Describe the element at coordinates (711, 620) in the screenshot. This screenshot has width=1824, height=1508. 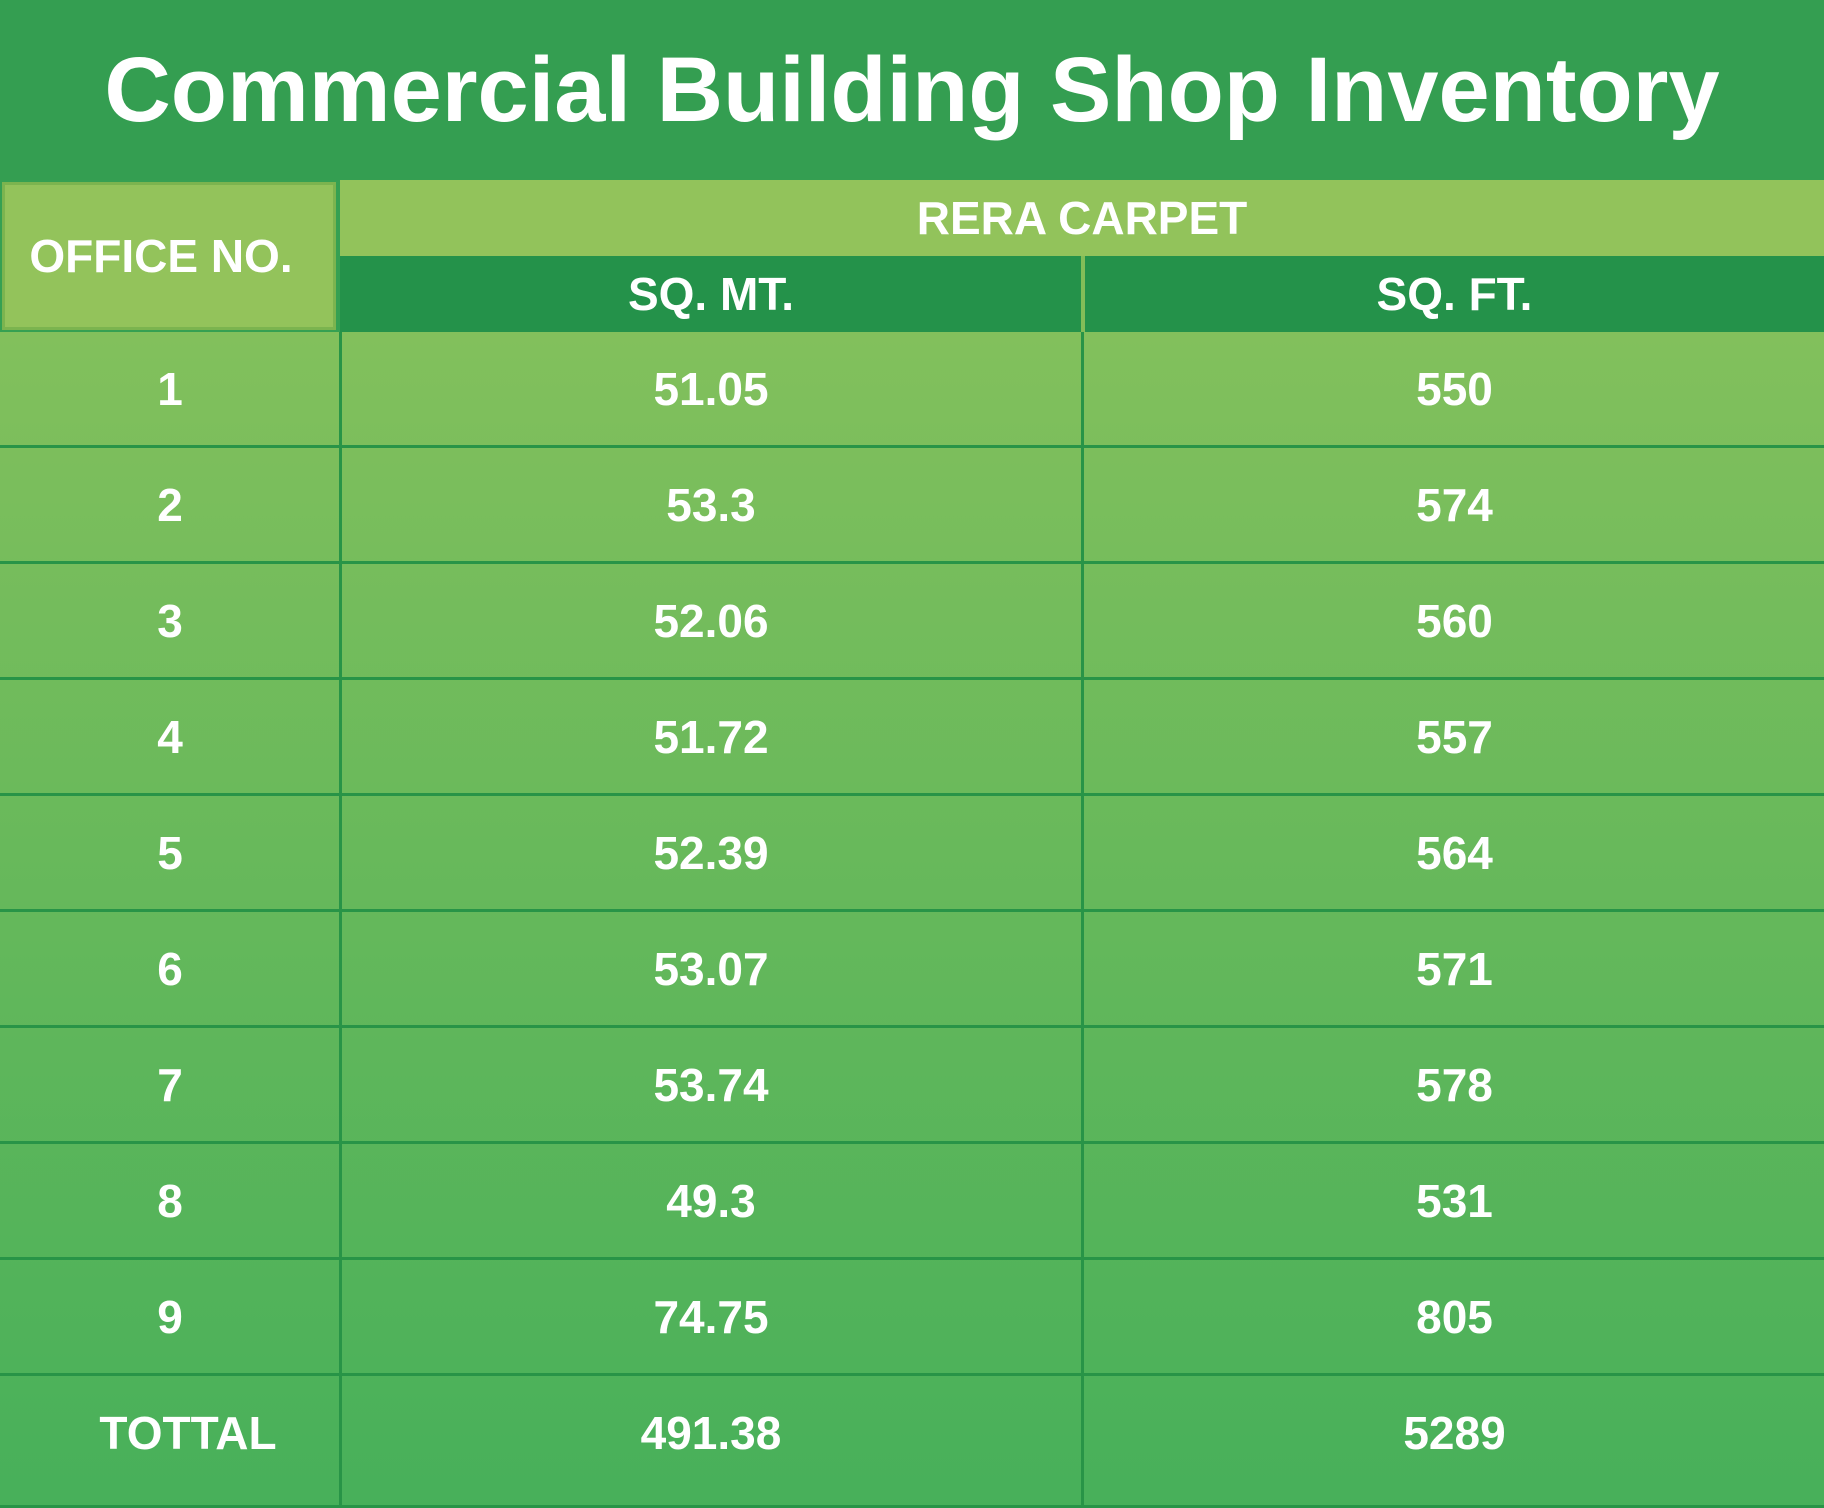
I see `sq-mt-cell: 52.06` at that location.